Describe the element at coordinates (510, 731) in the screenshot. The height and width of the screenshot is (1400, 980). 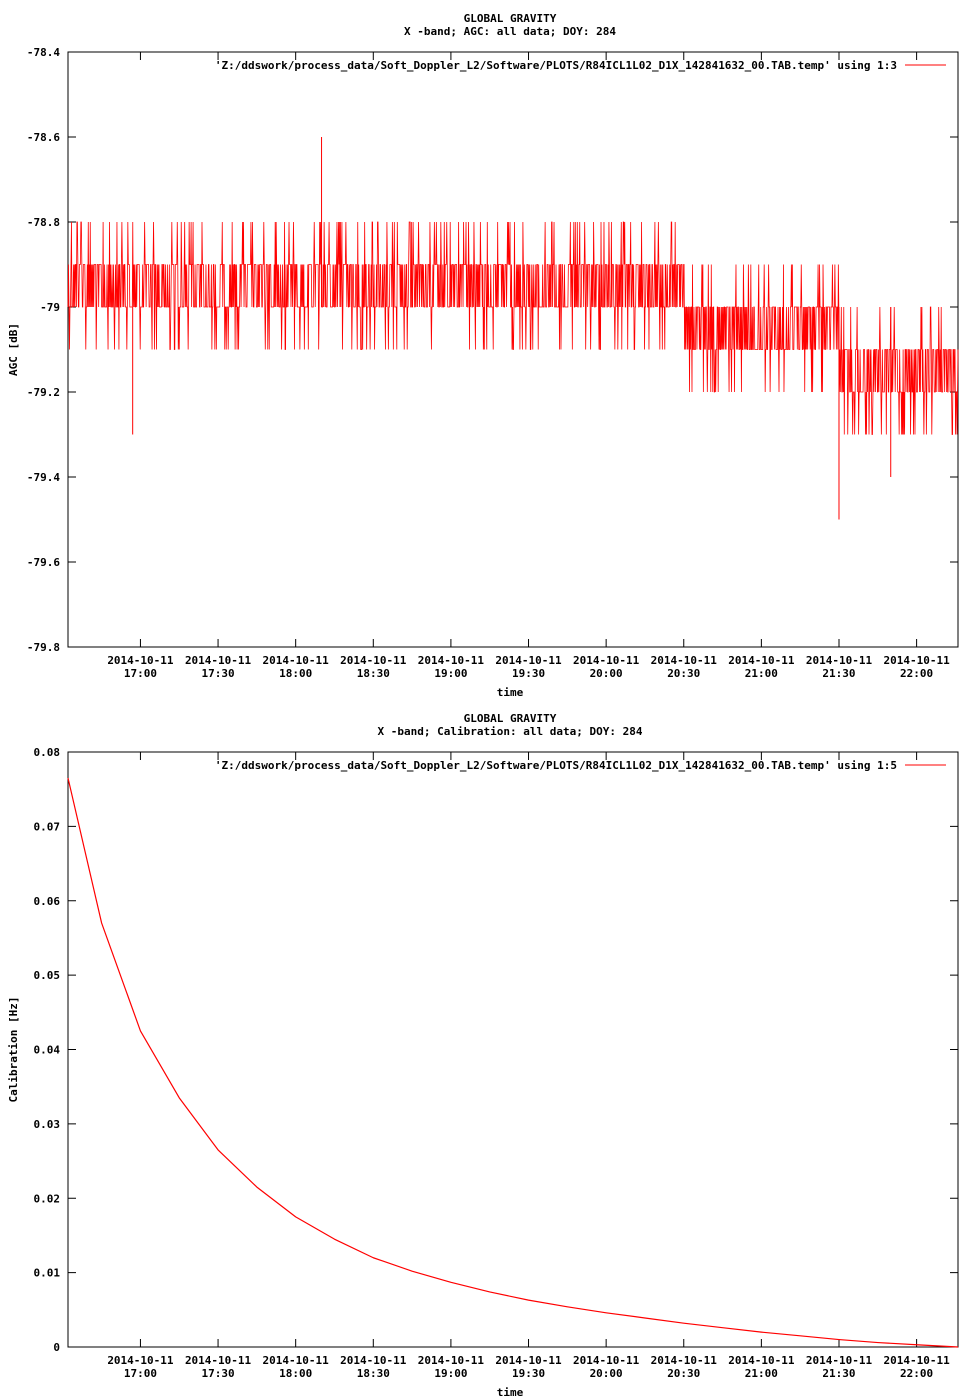
I see `chart-subtitle: X -band; Calibration: all data; DOY: 284` at that location.